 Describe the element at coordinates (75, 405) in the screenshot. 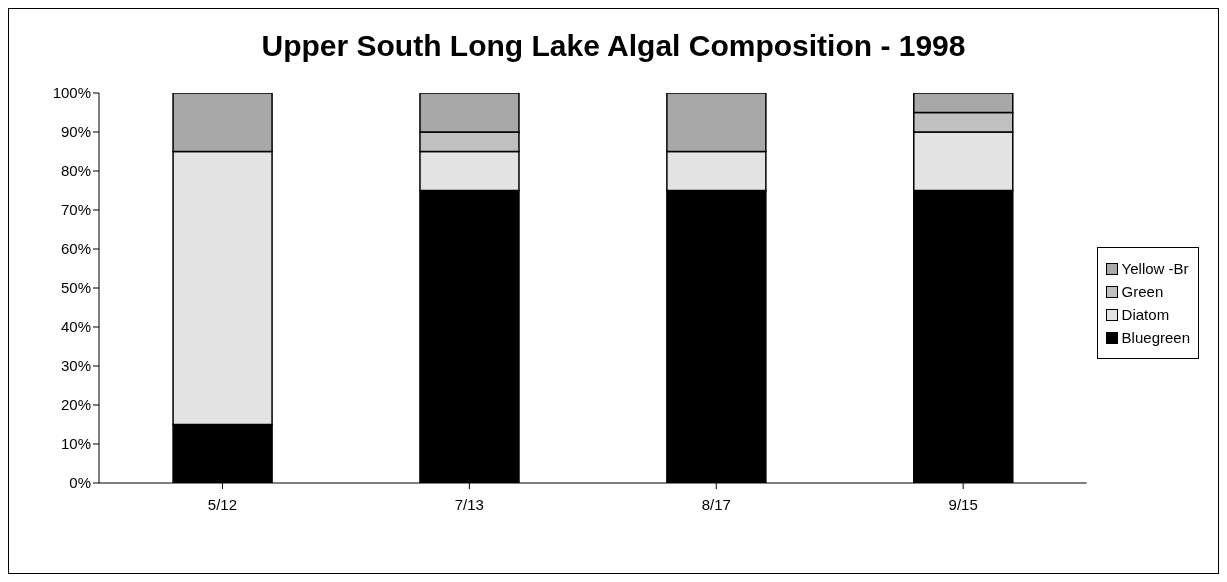

I see `y-tick-label: 20%` at that location.